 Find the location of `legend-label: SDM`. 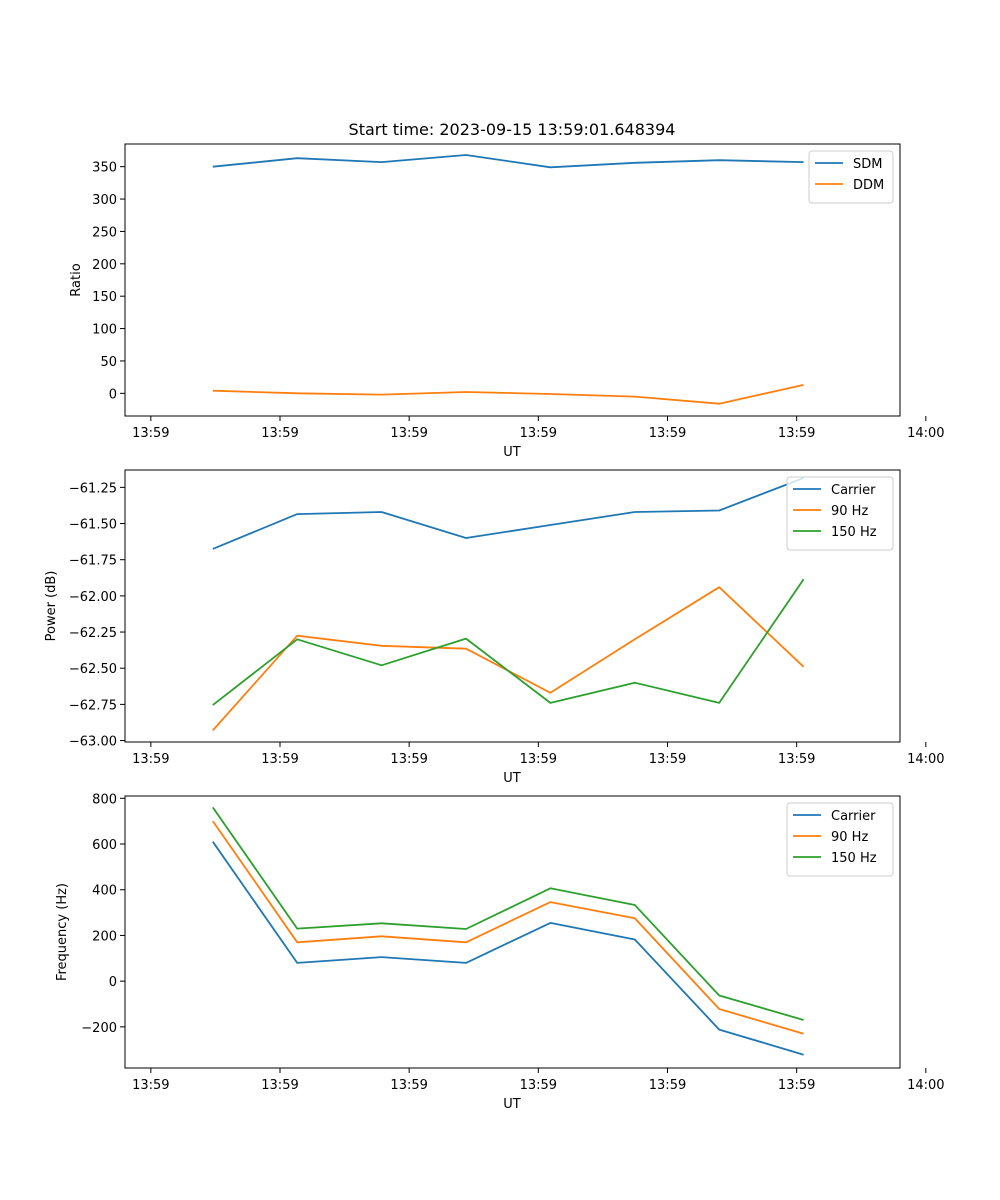

legend-label: SDM is located at coordinates (867, 164).